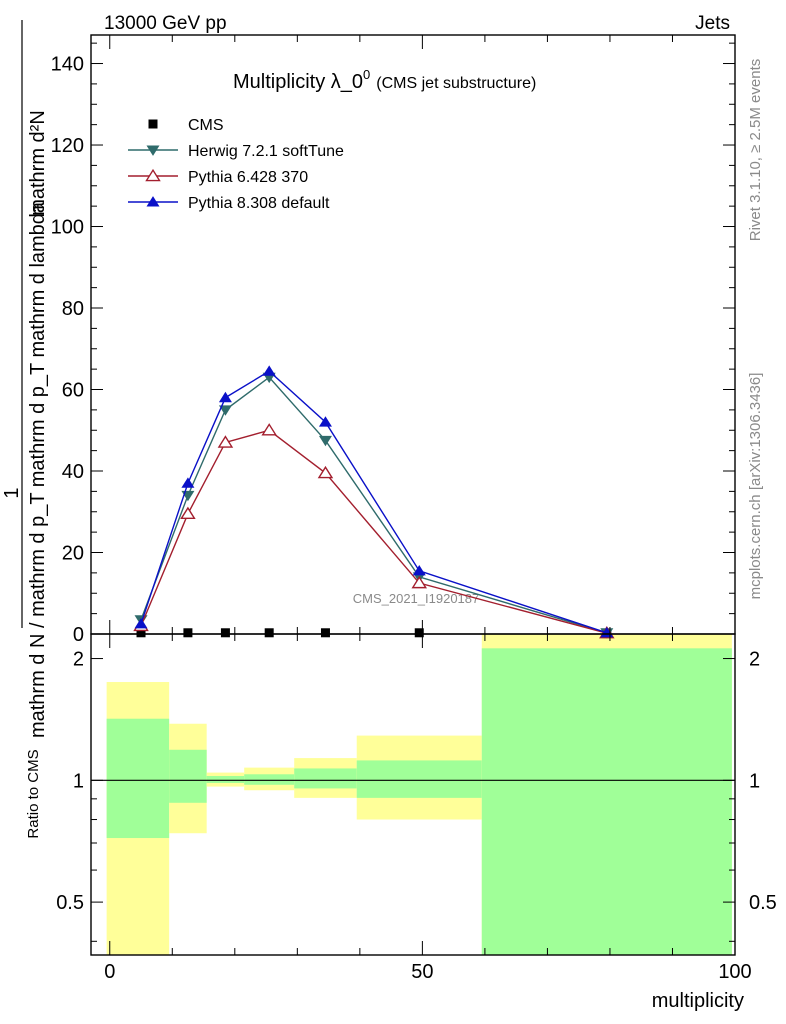 The height and width of the screenshot is (1024, 786). Describe the element at coordinates (153, 150) in the screenshot. I see `legend-marker-herwig` at that location.